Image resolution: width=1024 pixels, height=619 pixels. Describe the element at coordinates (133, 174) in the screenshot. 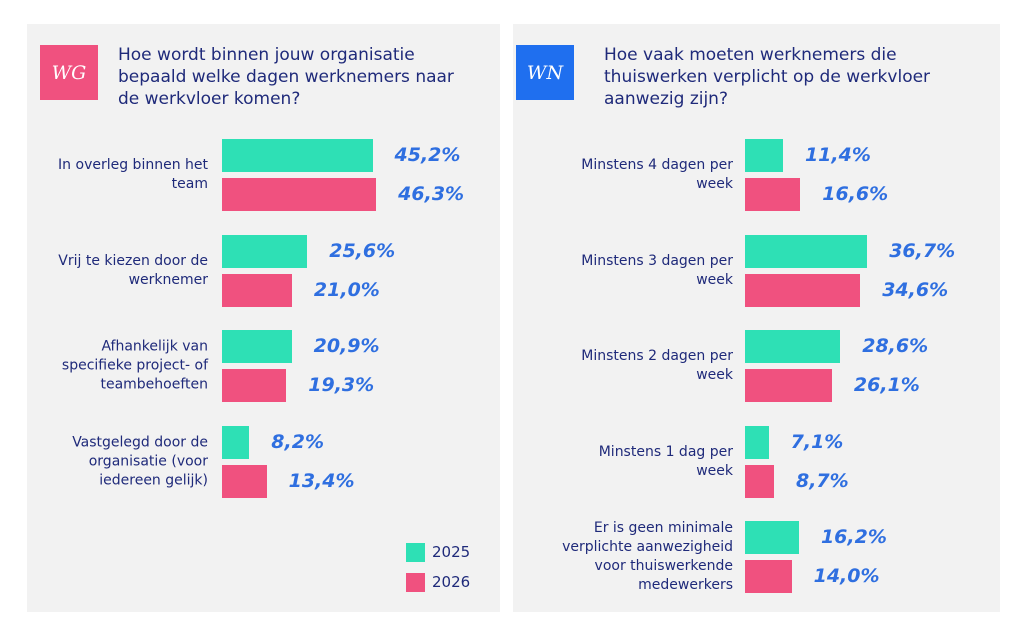

I see `category-label: In overleg binnen het team` at that location.